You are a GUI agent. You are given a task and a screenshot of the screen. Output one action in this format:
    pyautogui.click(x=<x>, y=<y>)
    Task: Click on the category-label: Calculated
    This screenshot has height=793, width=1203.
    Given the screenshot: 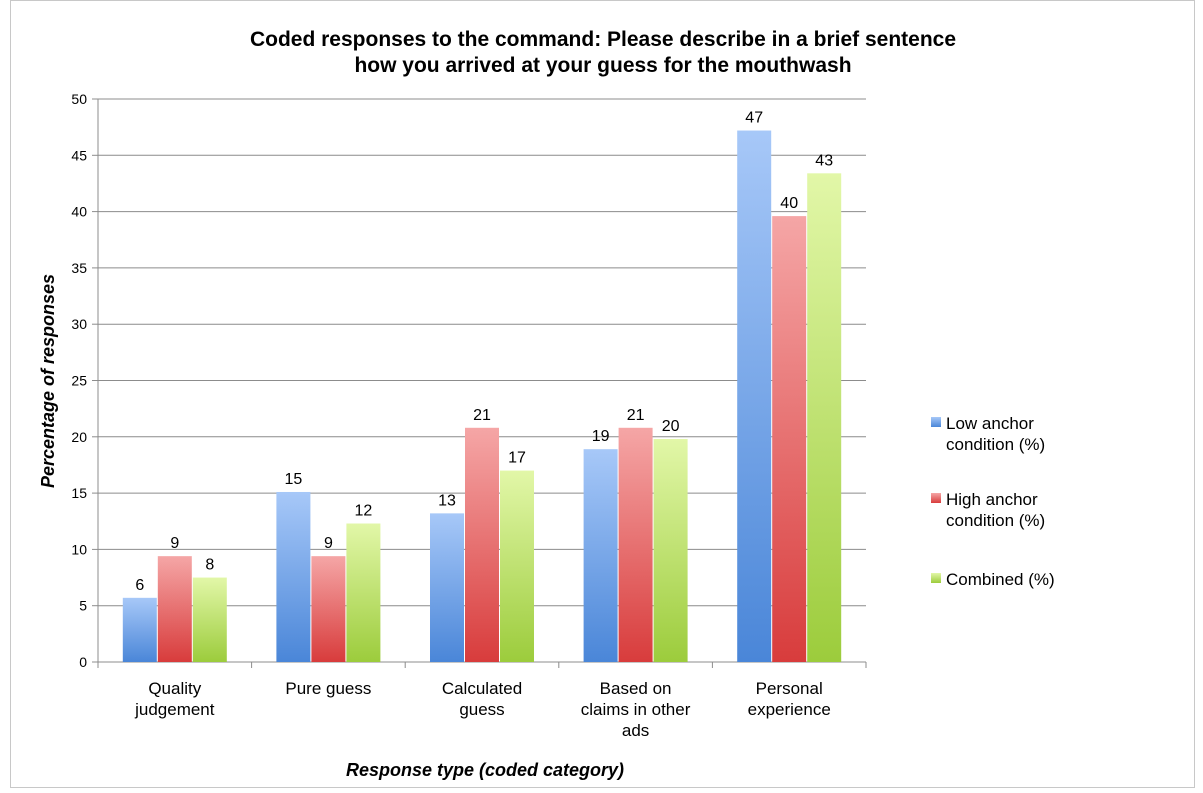 What is the action you would take?
    pyautogui.click(x=482, y=688)
    